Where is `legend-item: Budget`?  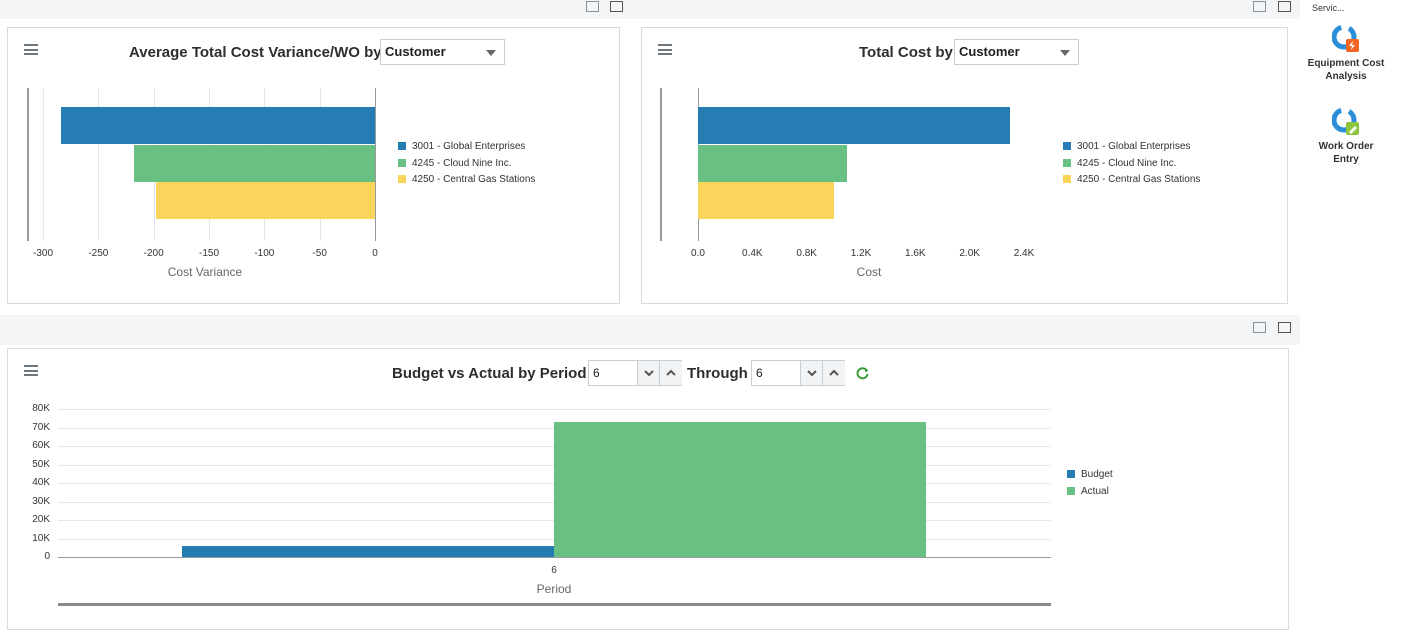 legend-item: Budget is located at coordinates (1090, 474).